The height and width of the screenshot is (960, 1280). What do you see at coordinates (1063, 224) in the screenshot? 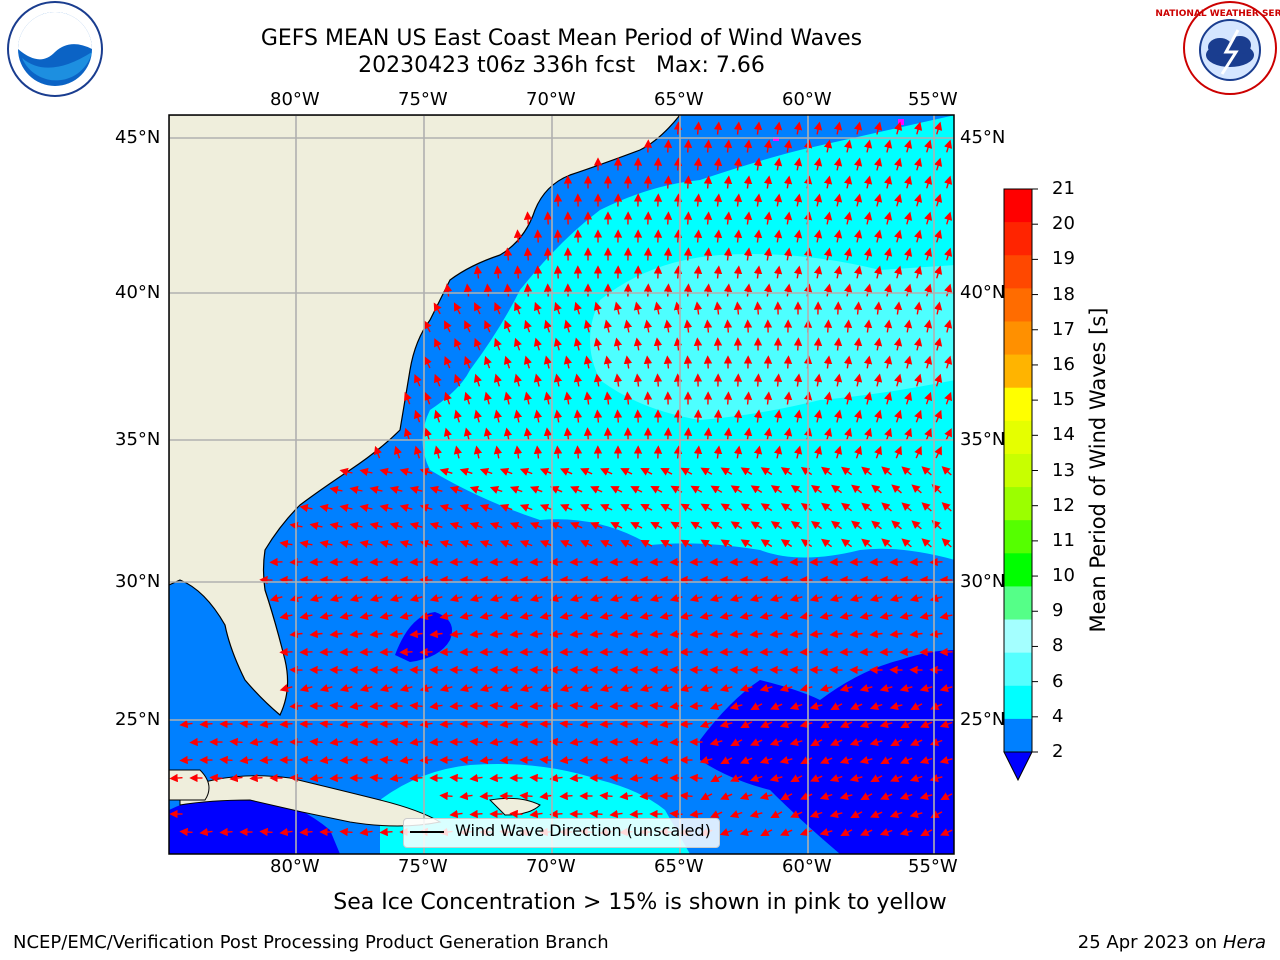
I see `colorbar-tick-label: 20` at bounding box center [1063, 224].